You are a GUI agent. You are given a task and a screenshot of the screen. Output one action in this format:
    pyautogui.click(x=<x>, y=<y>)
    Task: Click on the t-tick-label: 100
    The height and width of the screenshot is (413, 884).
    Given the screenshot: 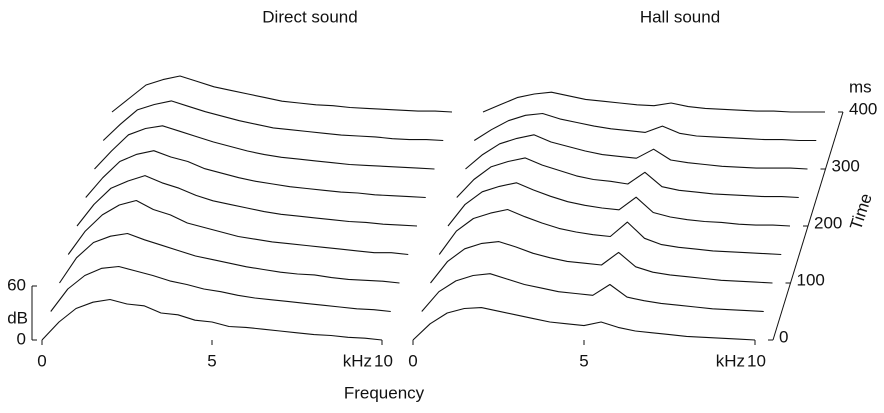 What is the action you would take?
    pyautogui.click(x=811, y=279)
    